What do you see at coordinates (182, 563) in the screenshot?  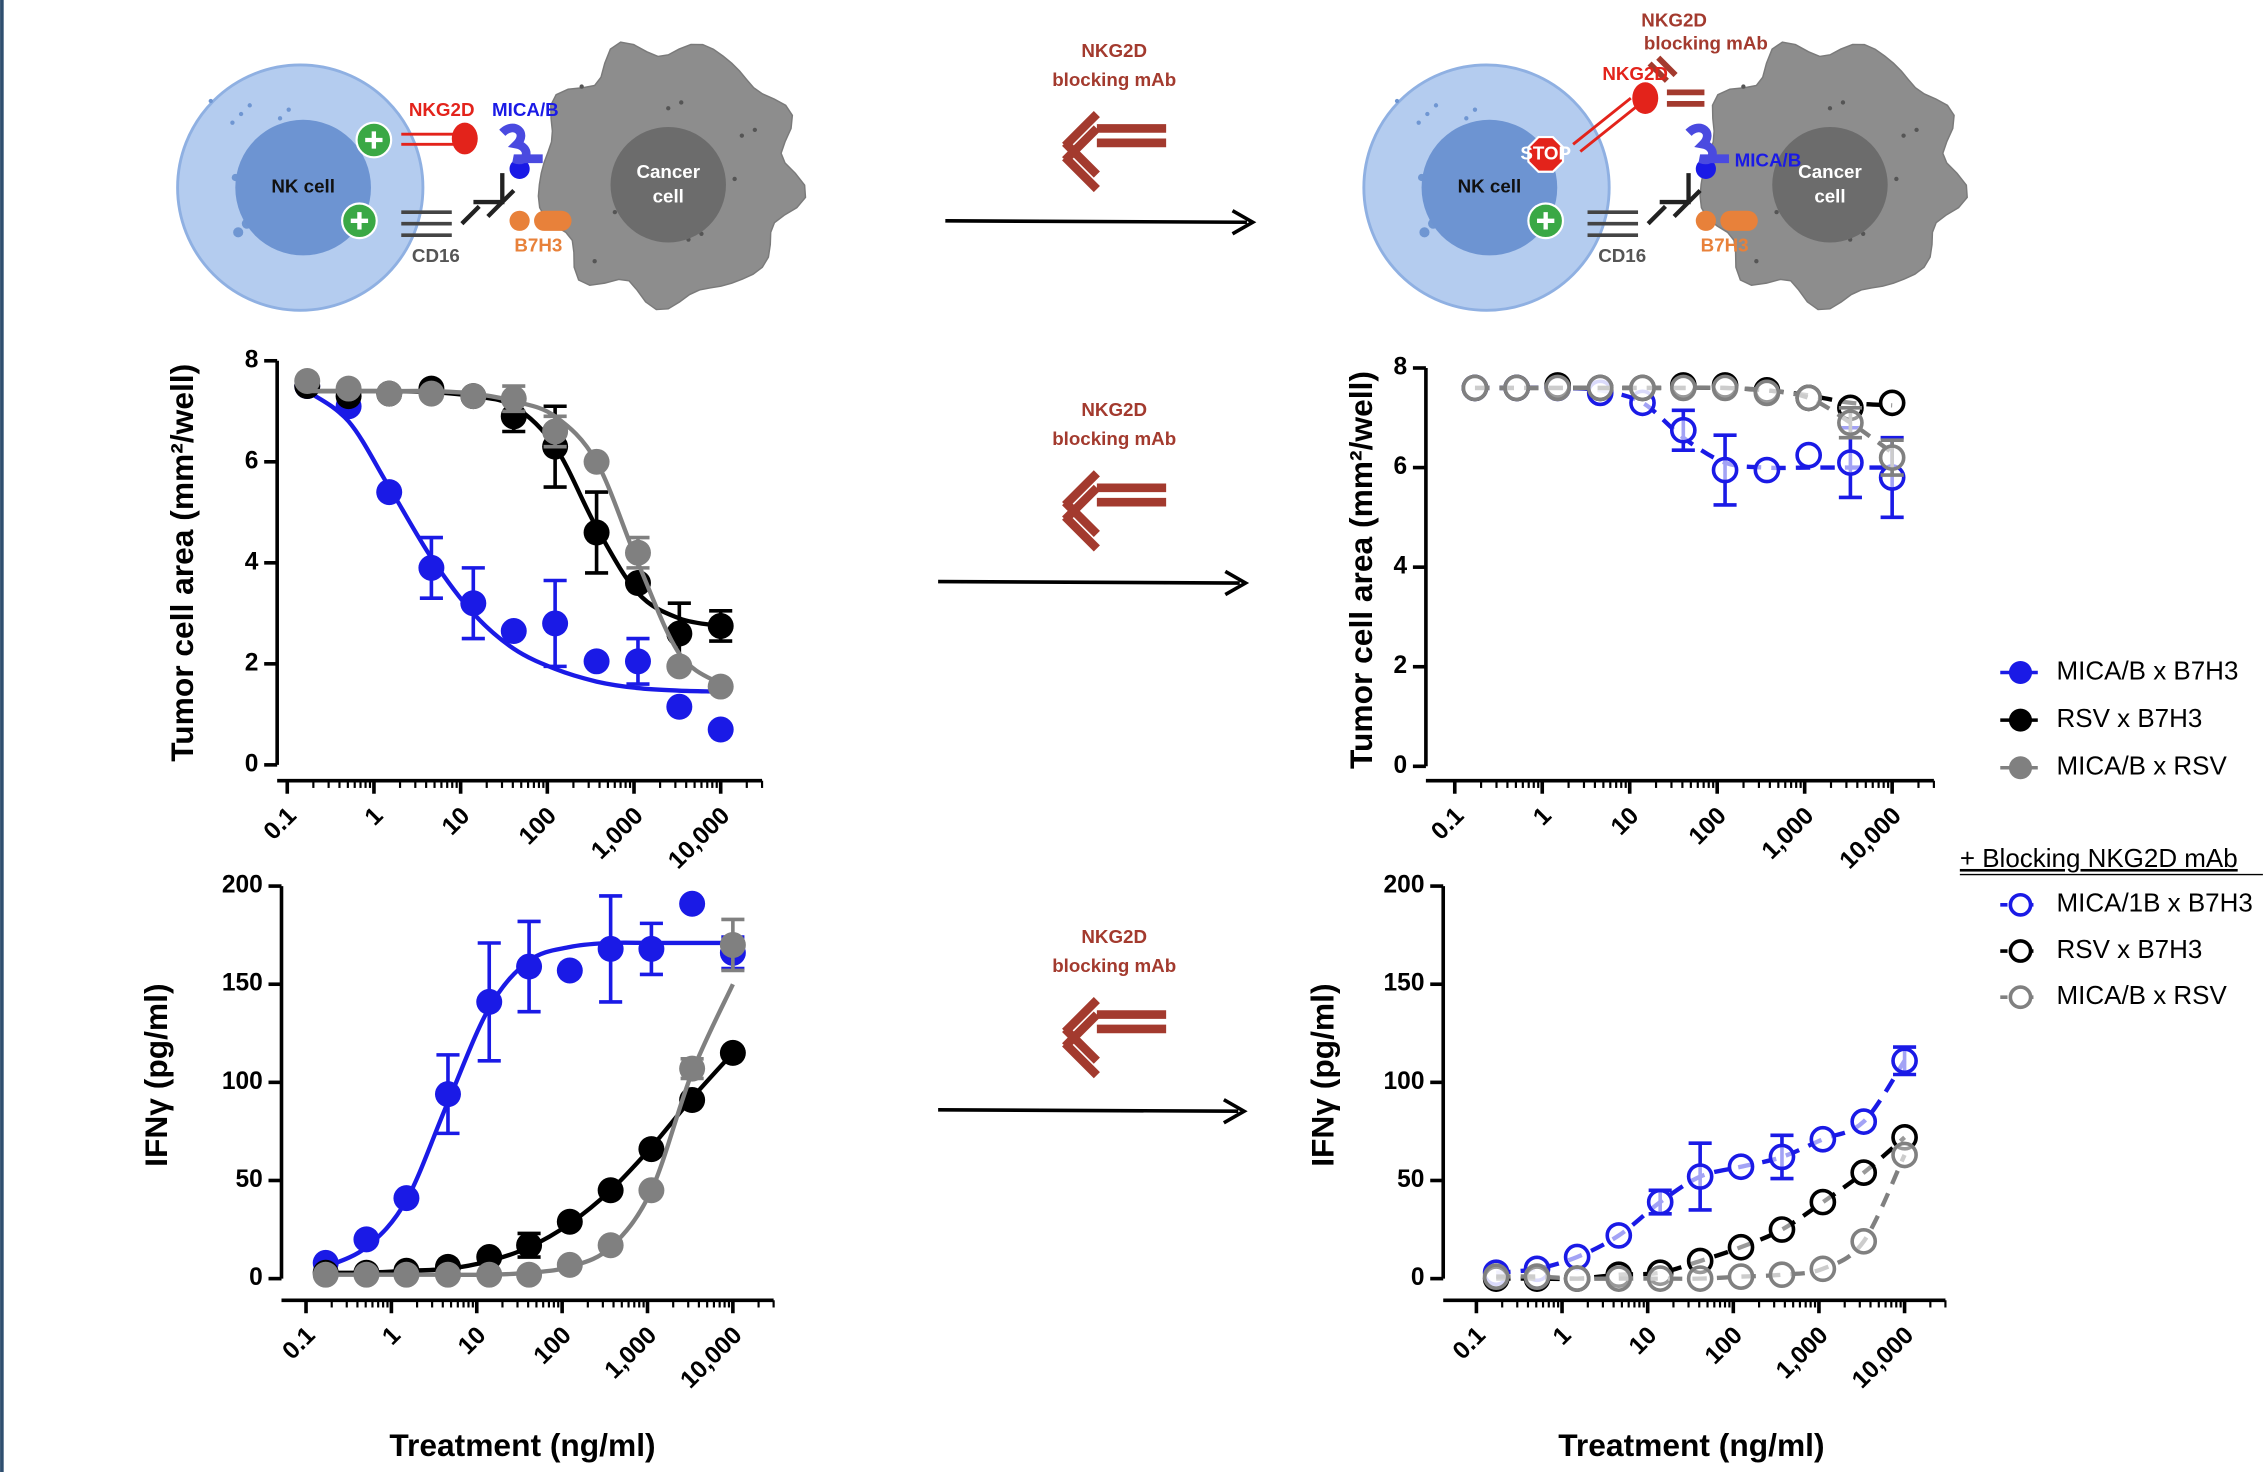 I see `y-axis-label: Tumor cell area (mm²/well)` at bounding box center [182, 563].